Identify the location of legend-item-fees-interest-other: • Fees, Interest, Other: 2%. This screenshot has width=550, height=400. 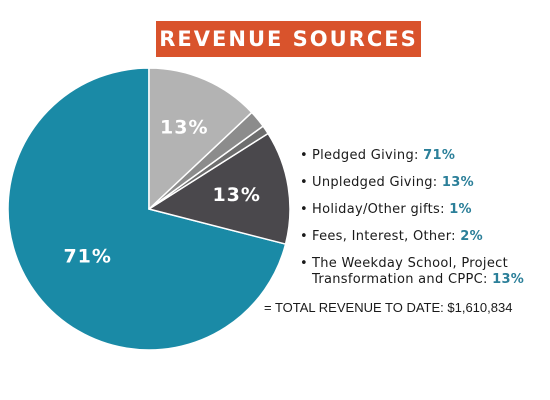
(422, 237).